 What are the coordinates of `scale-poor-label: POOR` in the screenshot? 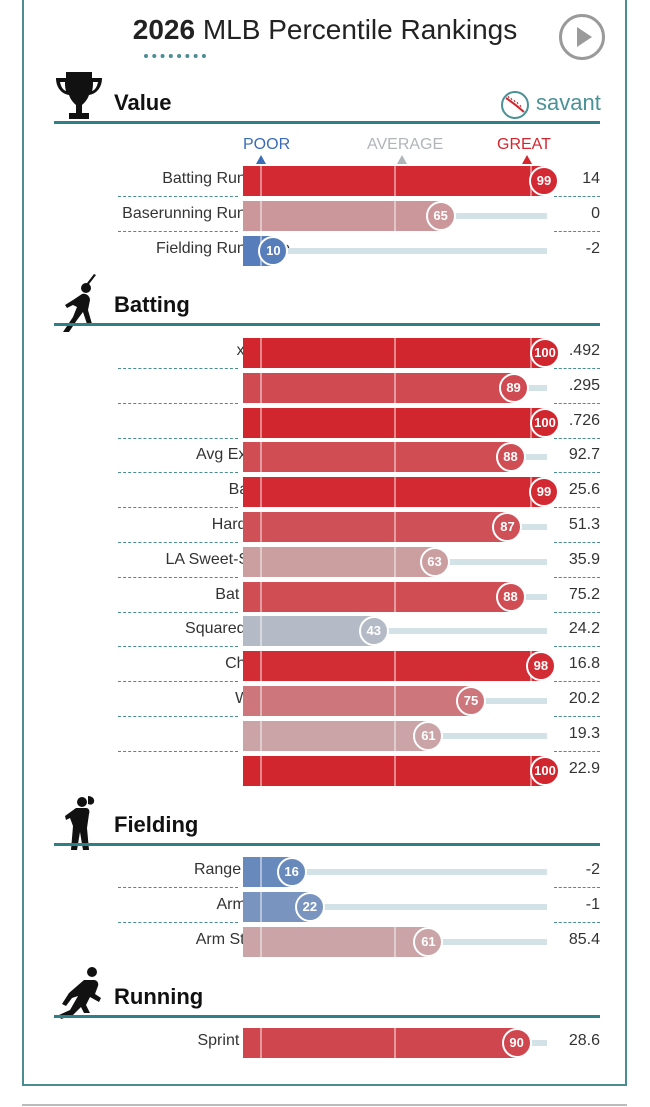 It's located at (267, 144).